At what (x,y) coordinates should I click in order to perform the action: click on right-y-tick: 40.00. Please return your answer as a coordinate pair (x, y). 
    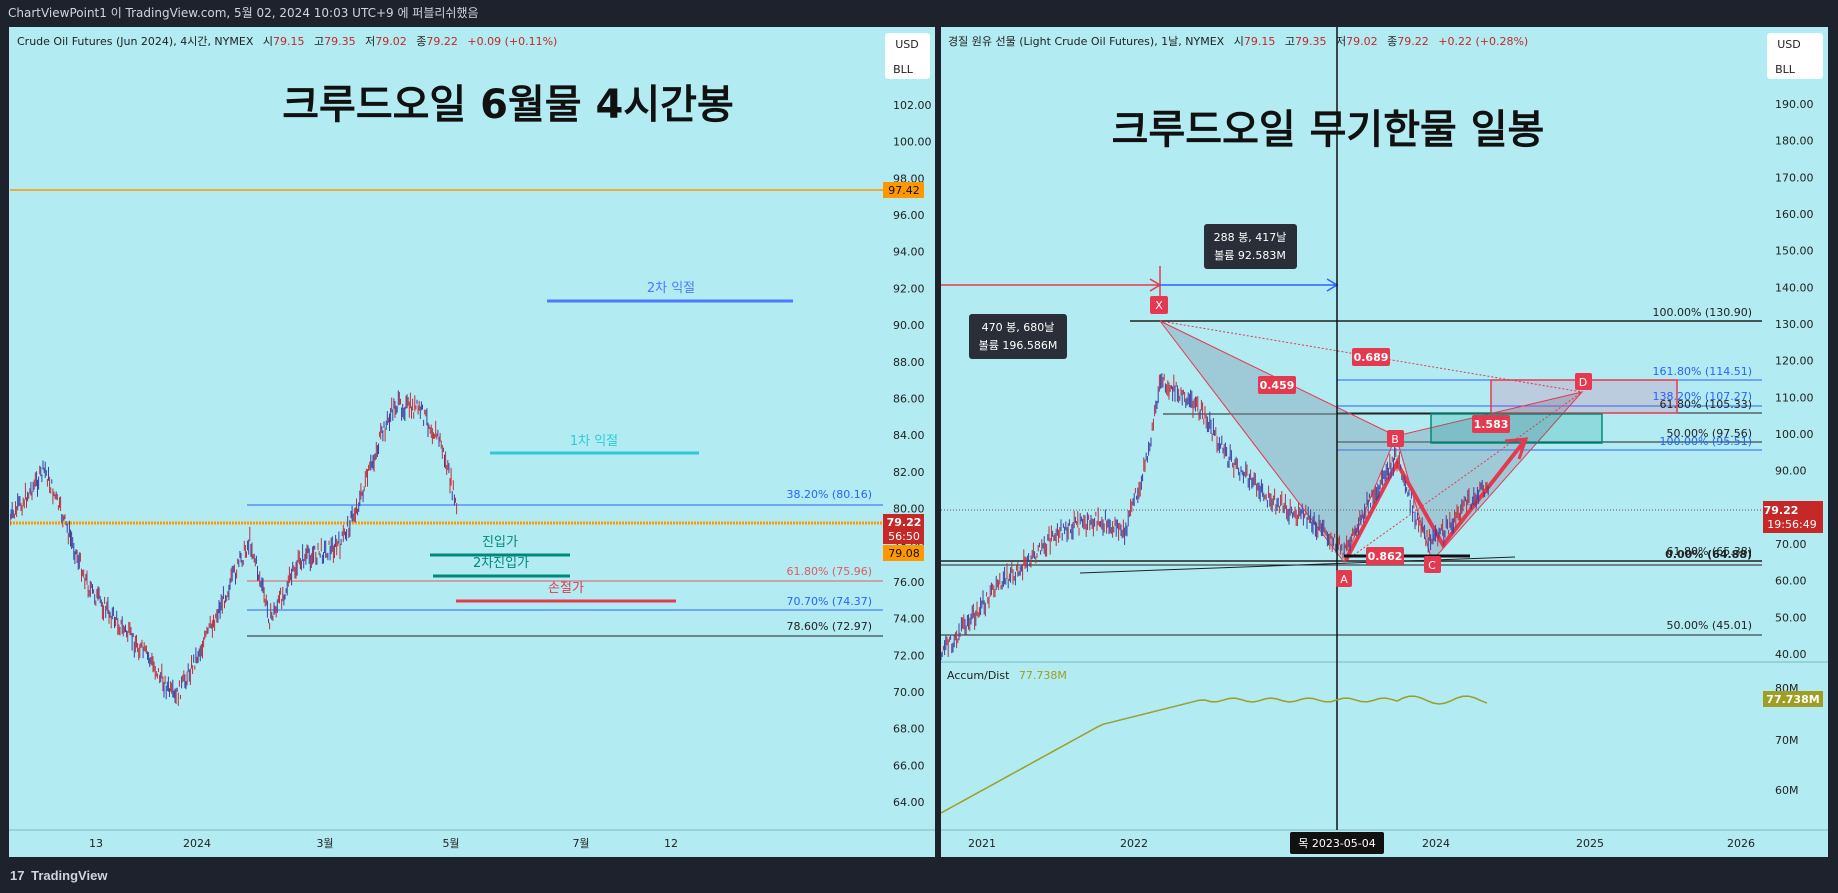
    Looking at the image, I should click on (1791, 654).